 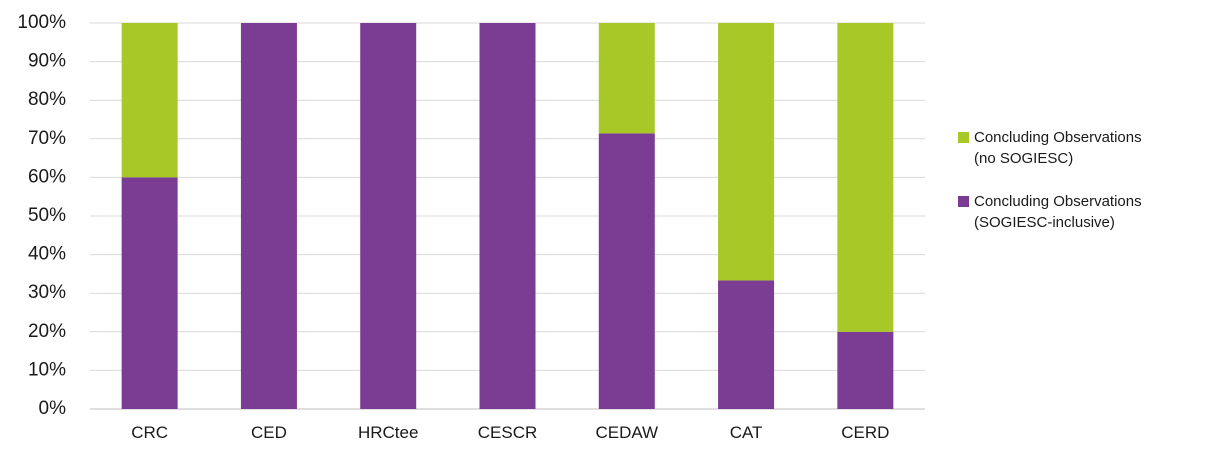 I want to click on y-tick-label: 80%, so click(x=47, y=99).